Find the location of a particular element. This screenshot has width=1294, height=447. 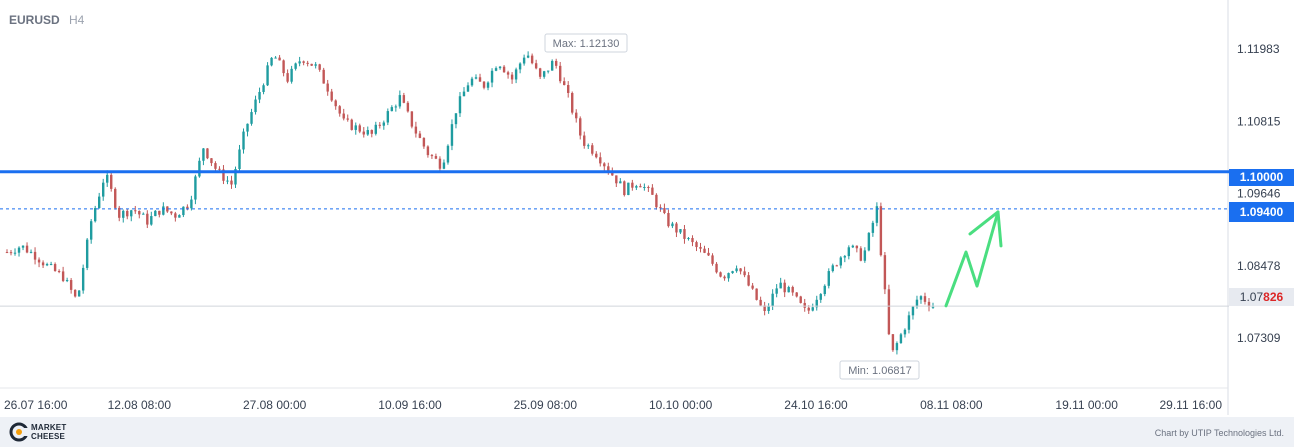

logo-line-2: CHEESE is located at coordinates (48, 436).